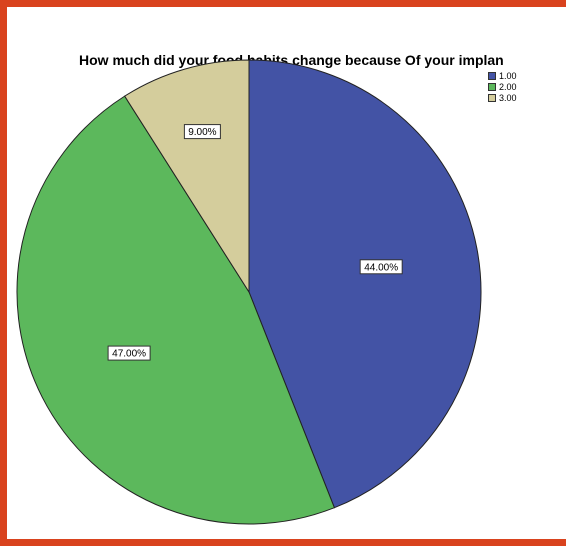 The width and height of the screenshot is (566, 546). I want to click on slice-label-text: 9.00%, so click(202, 132).